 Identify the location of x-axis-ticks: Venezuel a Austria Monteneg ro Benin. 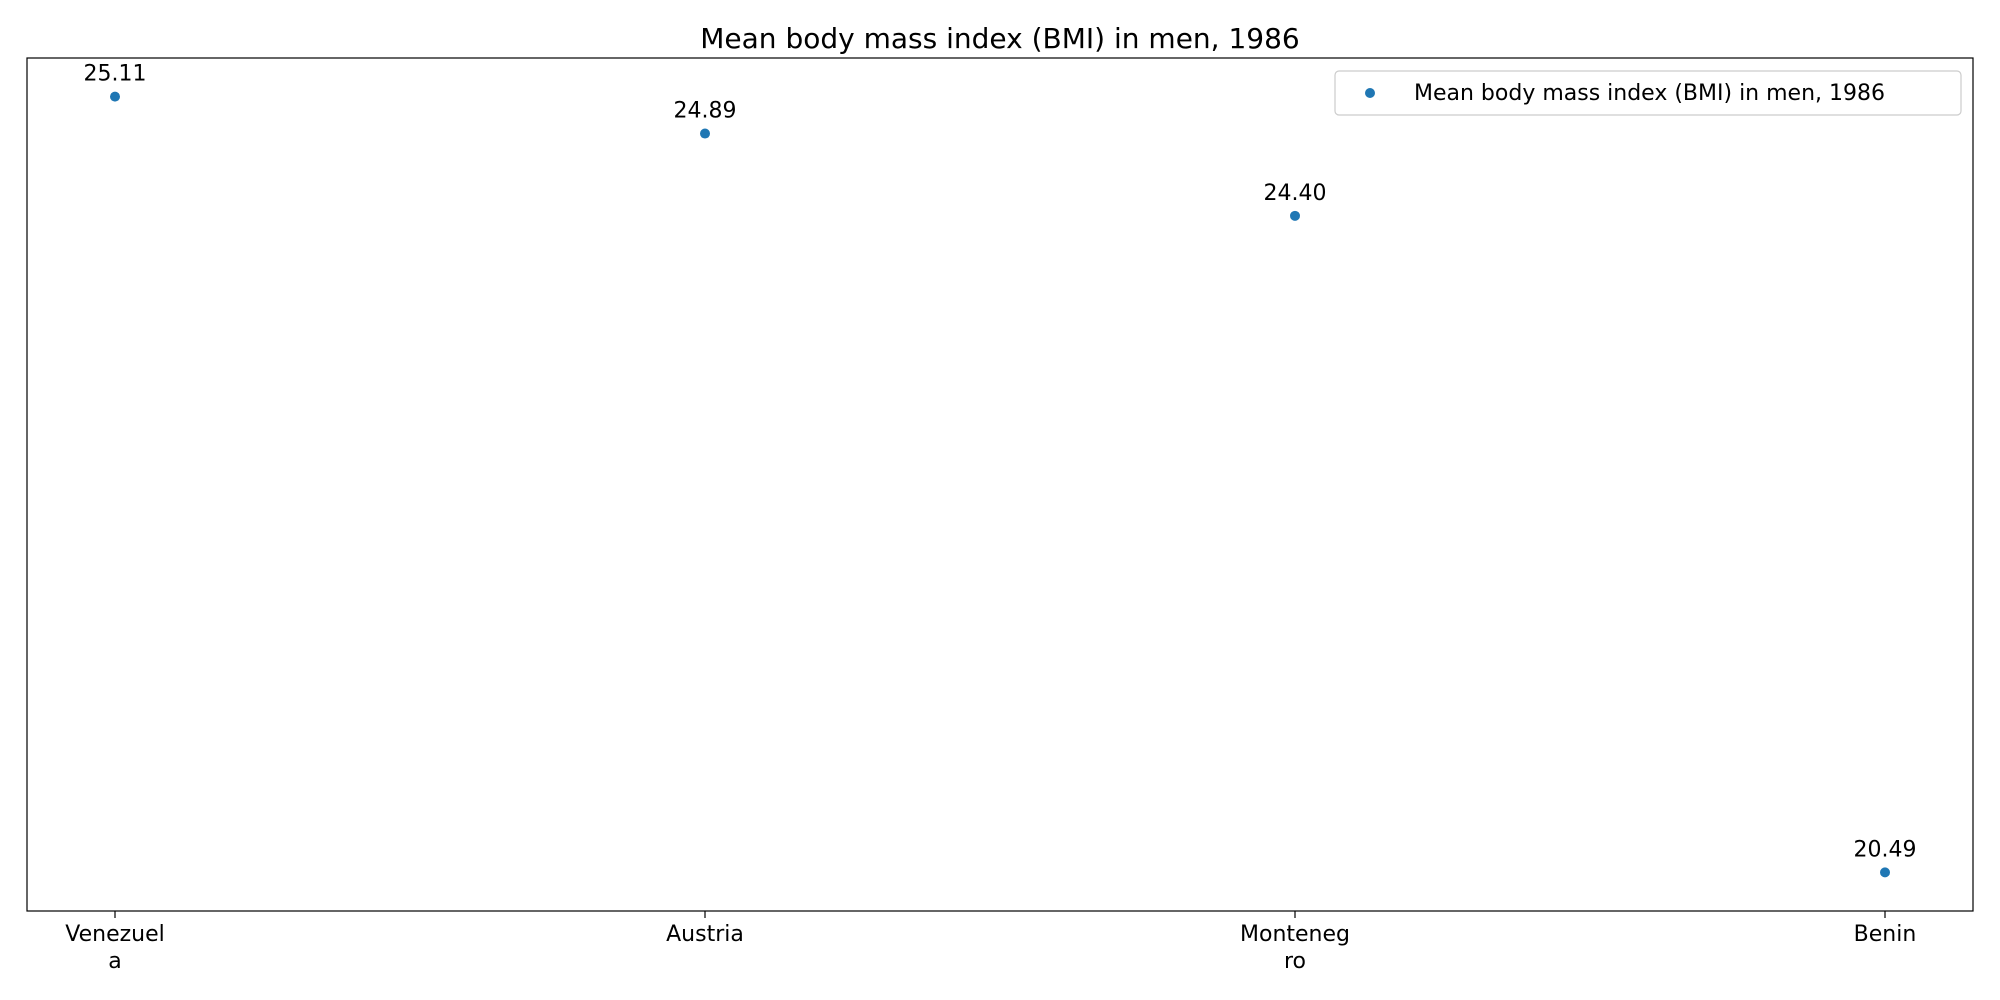
(990, 942).